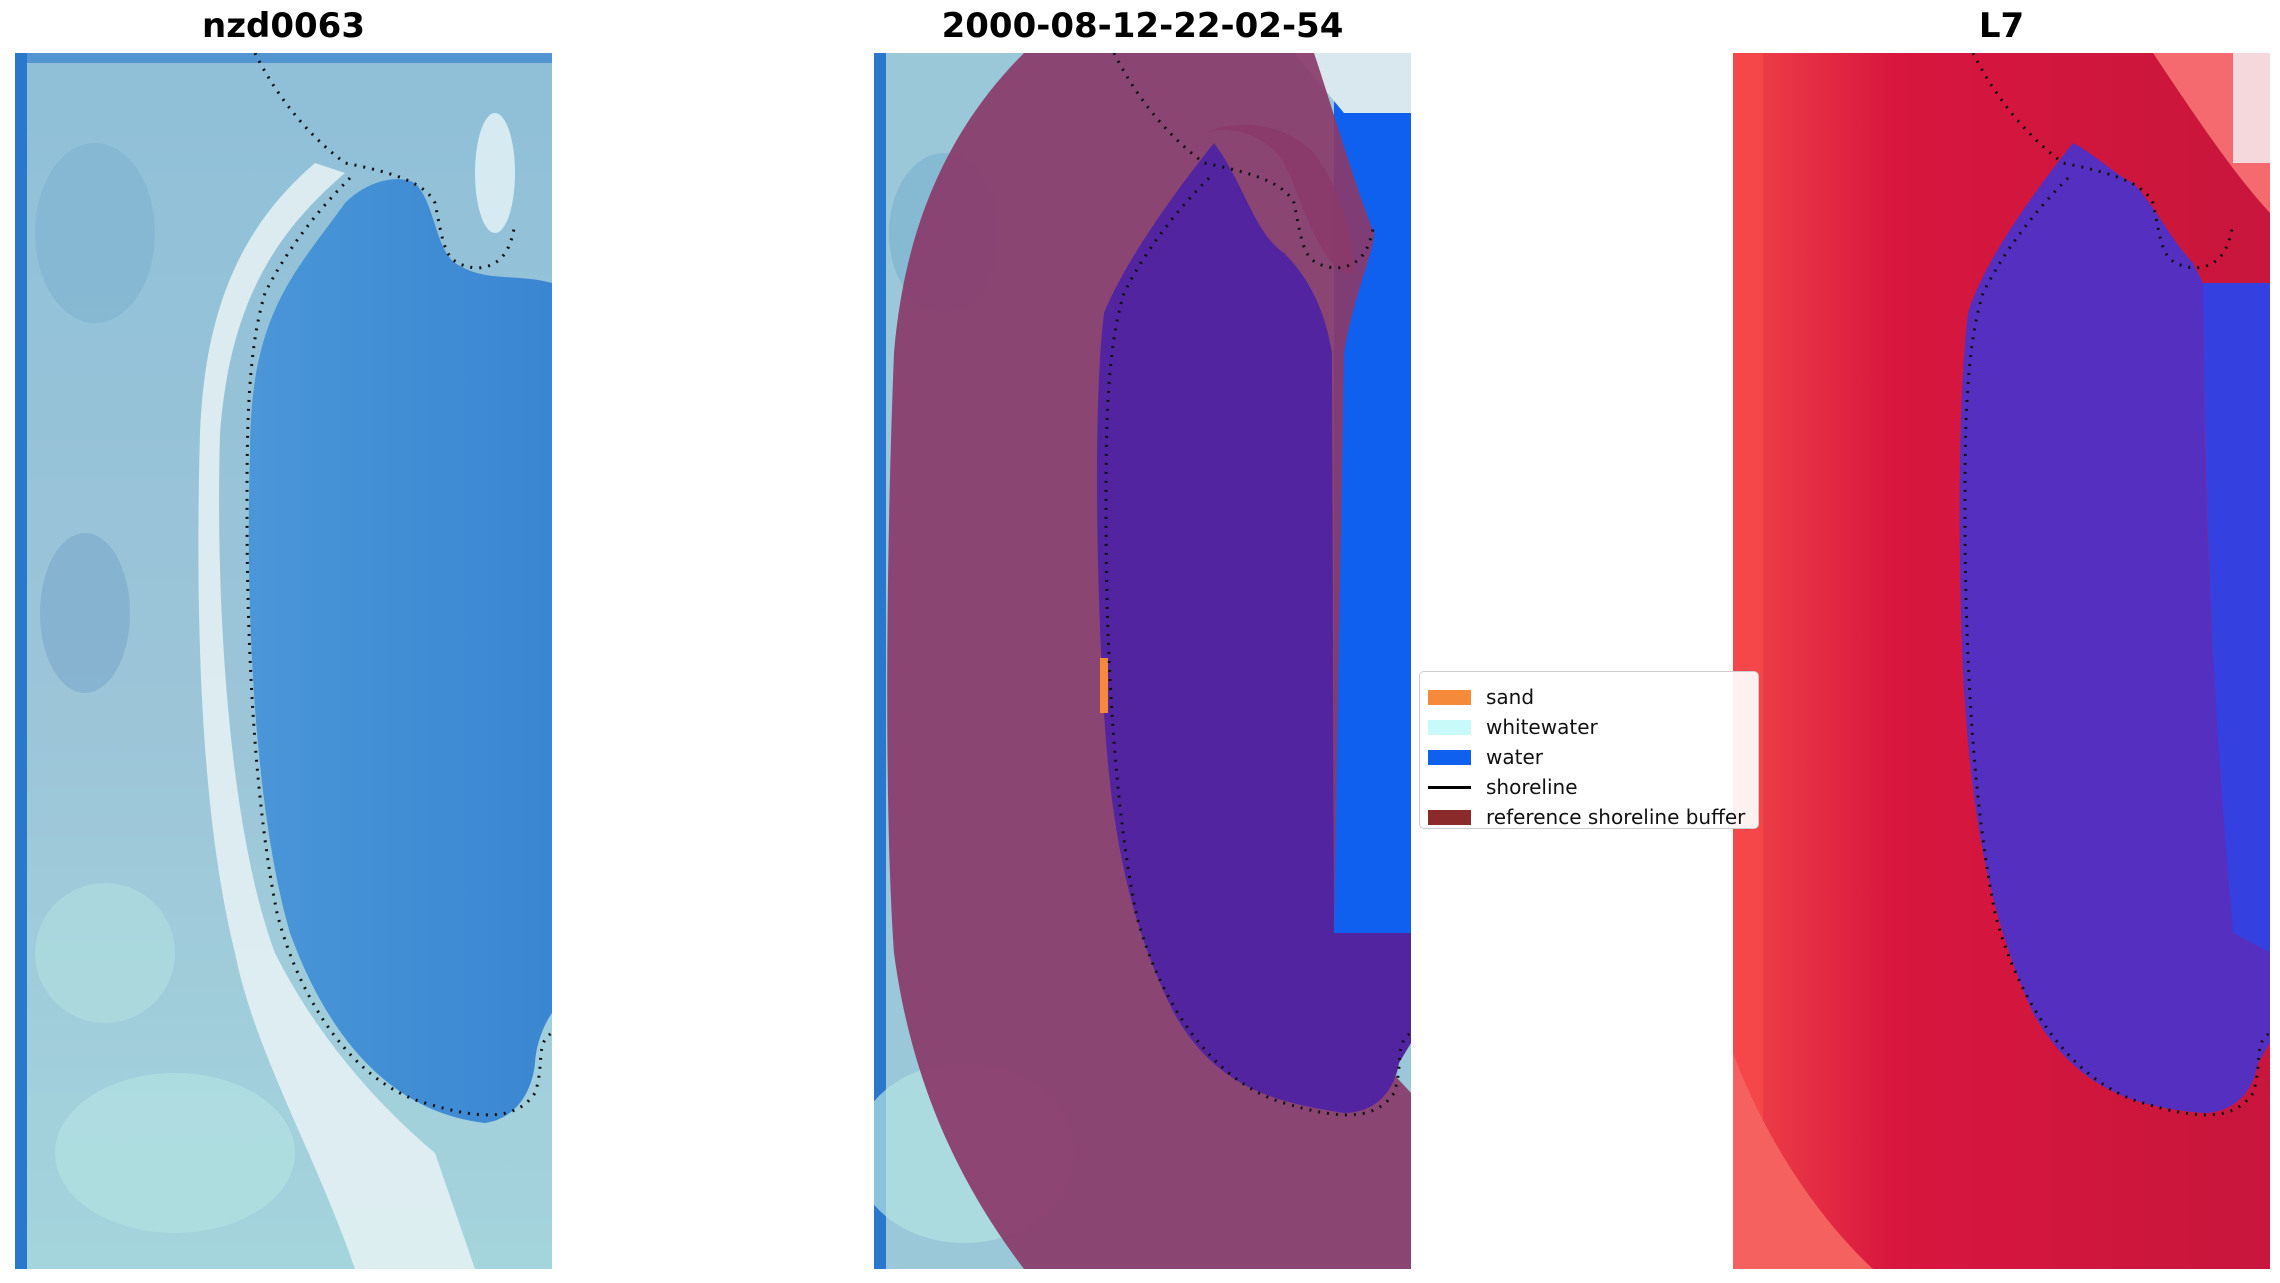  Describe the element at coordinates (1449, 727) in the screenshot. I see `whitewater-swatch` at that location.